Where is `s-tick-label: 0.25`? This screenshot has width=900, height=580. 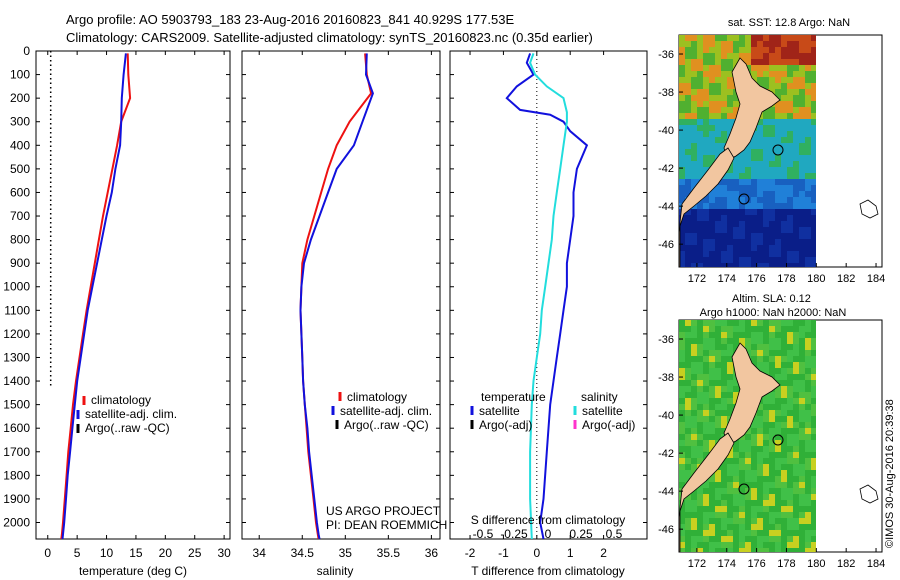
s-tick-label: 0.25 is located at coordinates (581, 534).